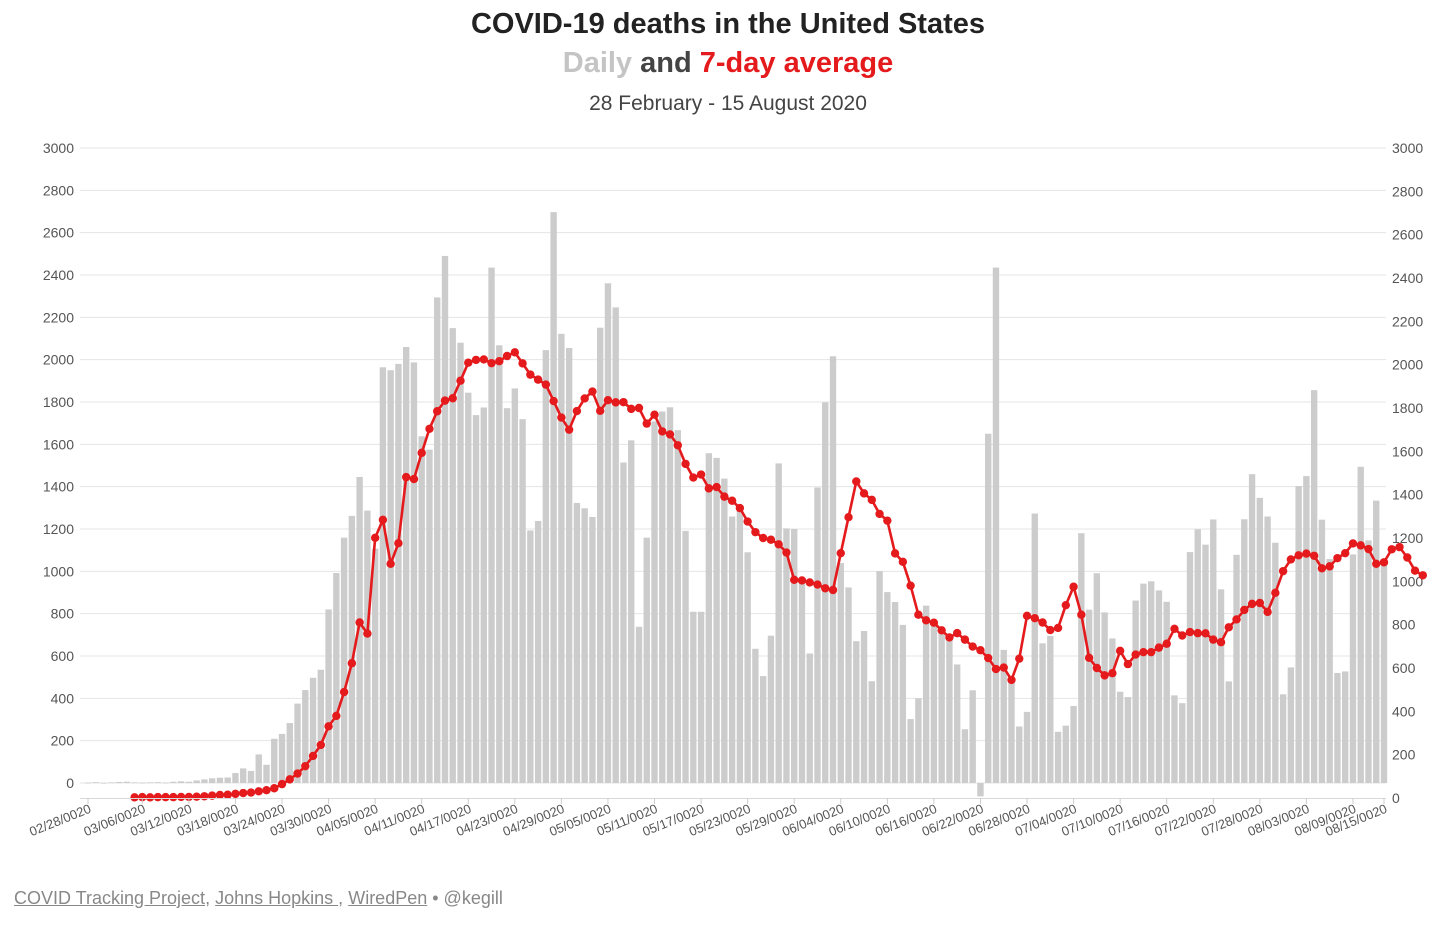  I want to click on y-tick-label-right: 3000, so click(1407, 148).